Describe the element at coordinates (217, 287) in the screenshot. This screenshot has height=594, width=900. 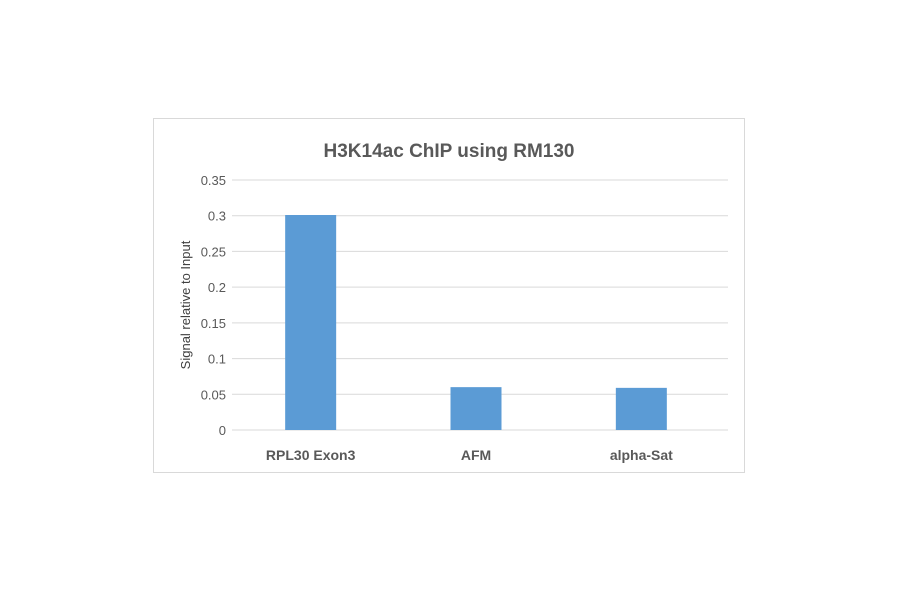
I see `y-tick-label: 0.2` at that location.